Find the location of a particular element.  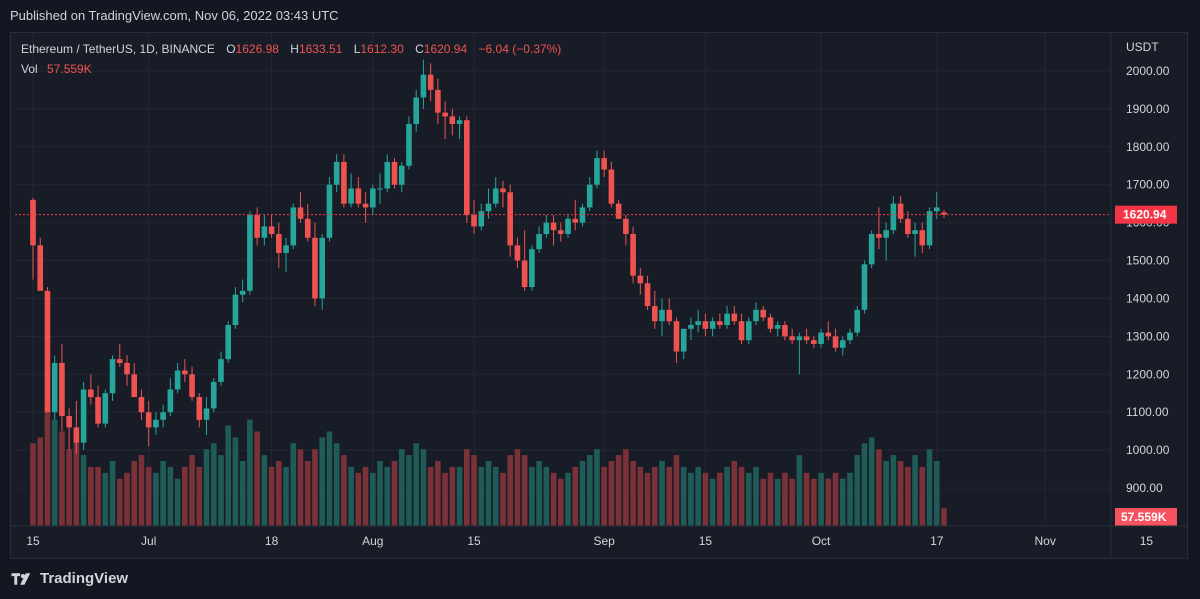

x-tick-label: Jul is located at coordinates (148, 541).